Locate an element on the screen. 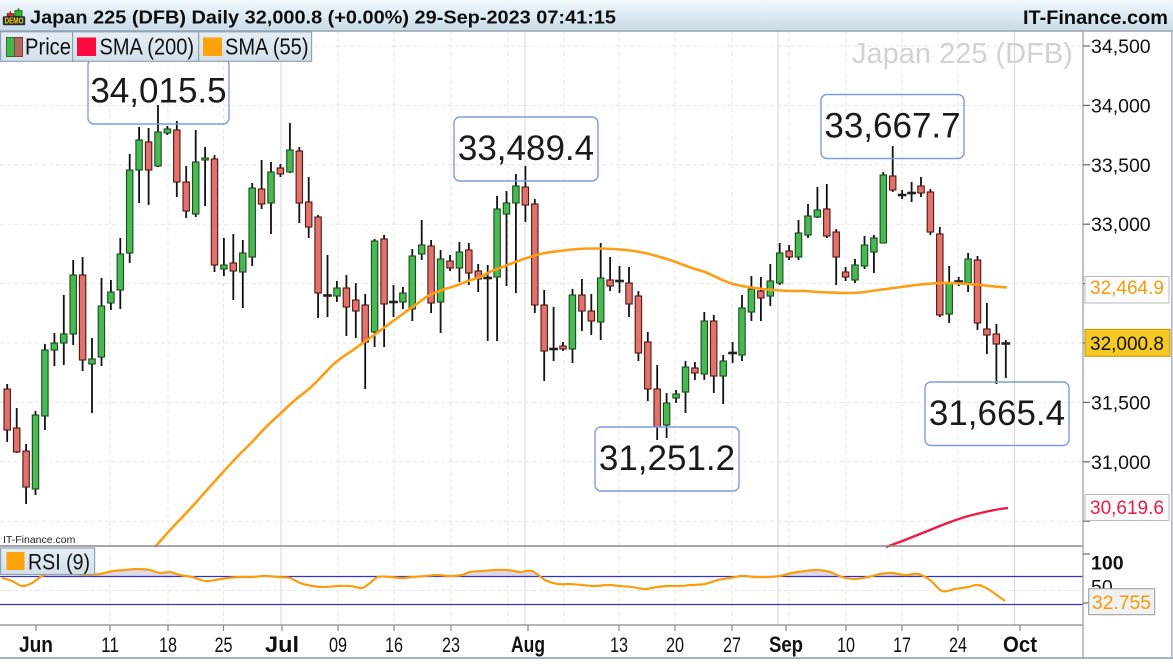 This screenshot has width=1173, height=665. svg-text: 13 is located at coordinates (619, 645).